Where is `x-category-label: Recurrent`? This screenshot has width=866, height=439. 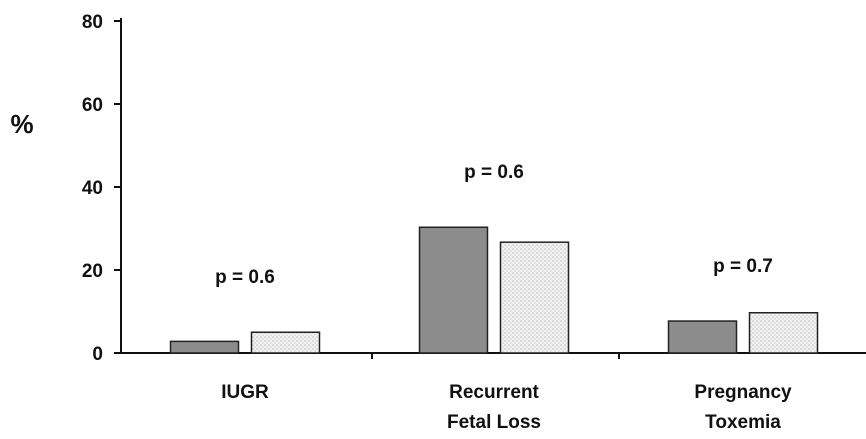 x-category-label: Recurrent is located at coordinates (494, 392).